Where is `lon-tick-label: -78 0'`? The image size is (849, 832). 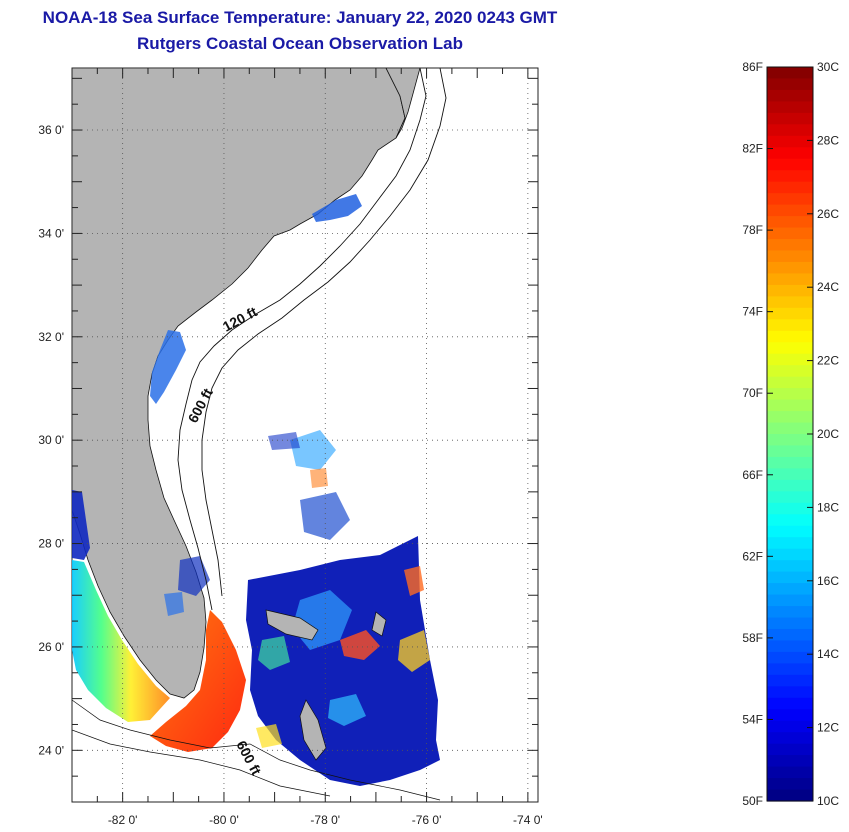 lon-tick-label: -78 0' is located at coordinates (325, 820).